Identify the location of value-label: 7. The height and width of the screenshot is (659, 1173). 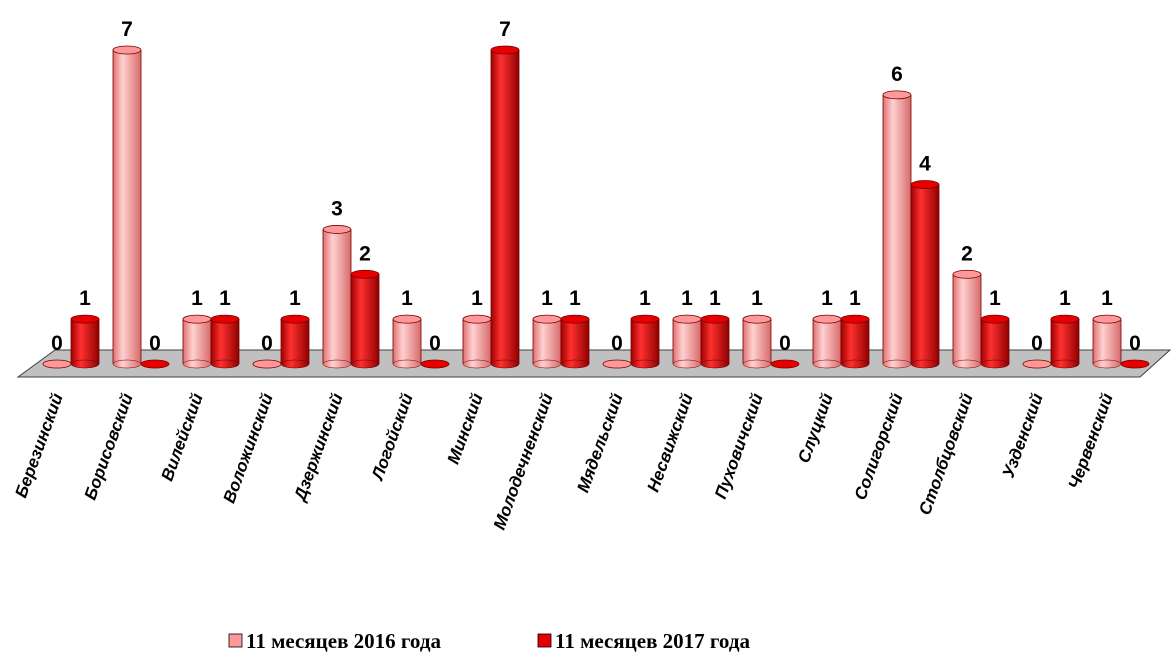
(505, 29).